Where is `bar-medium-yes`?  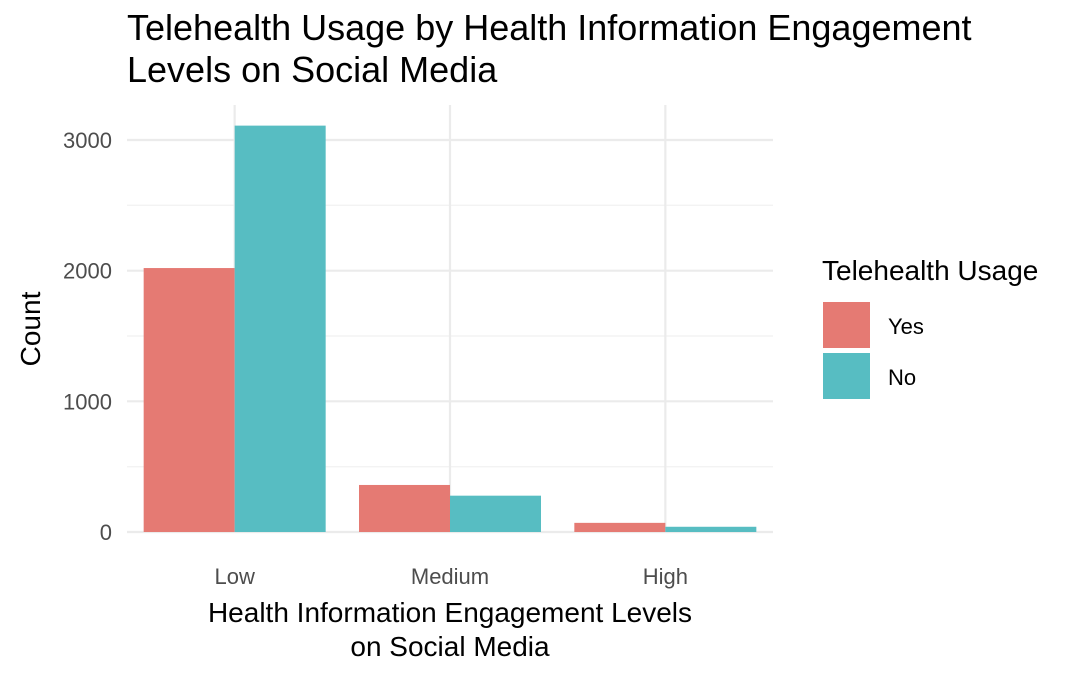 bar-medium-yes is located at coordinates (404, 508).